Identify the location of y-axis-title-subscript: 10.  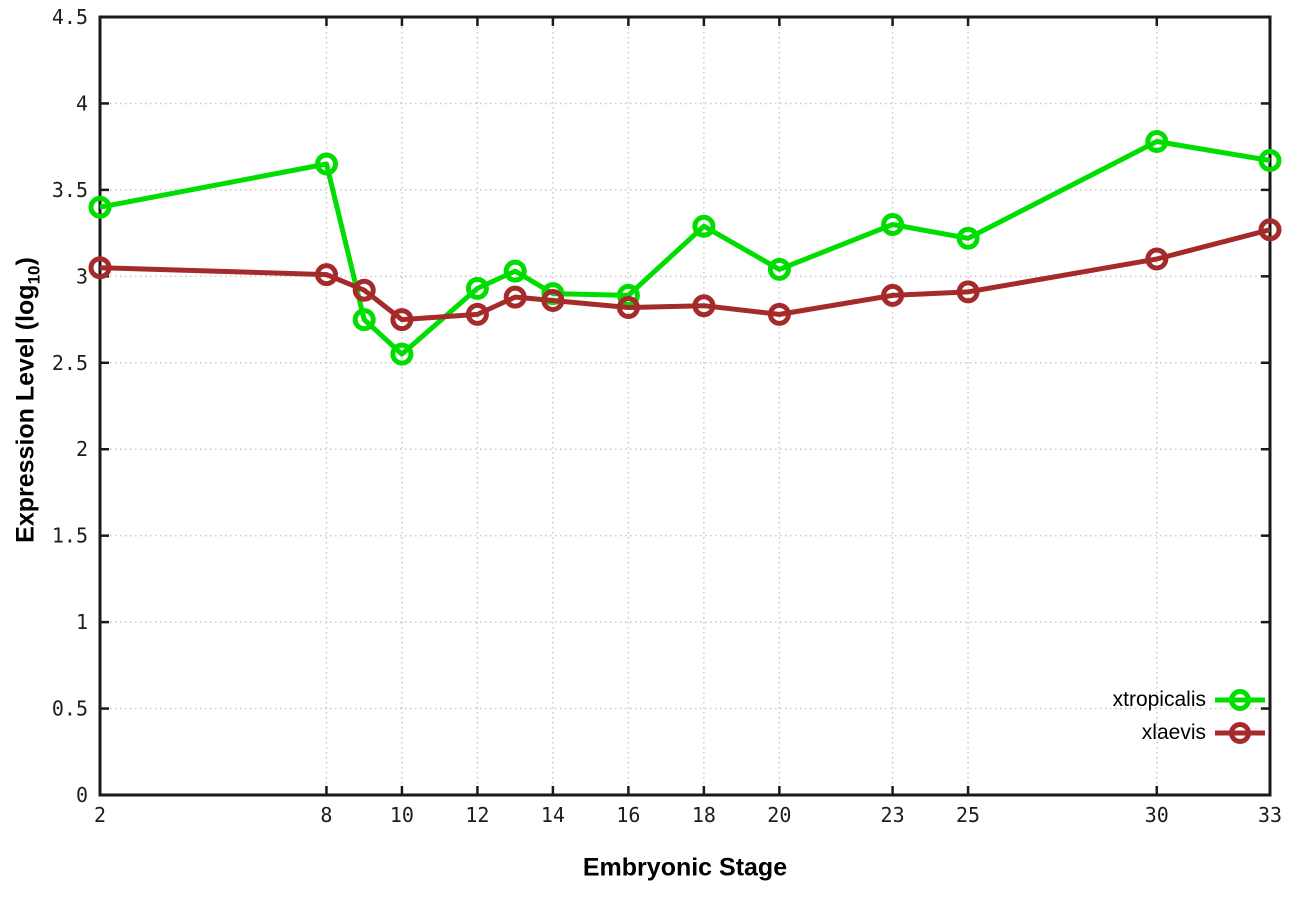
(34, 275).